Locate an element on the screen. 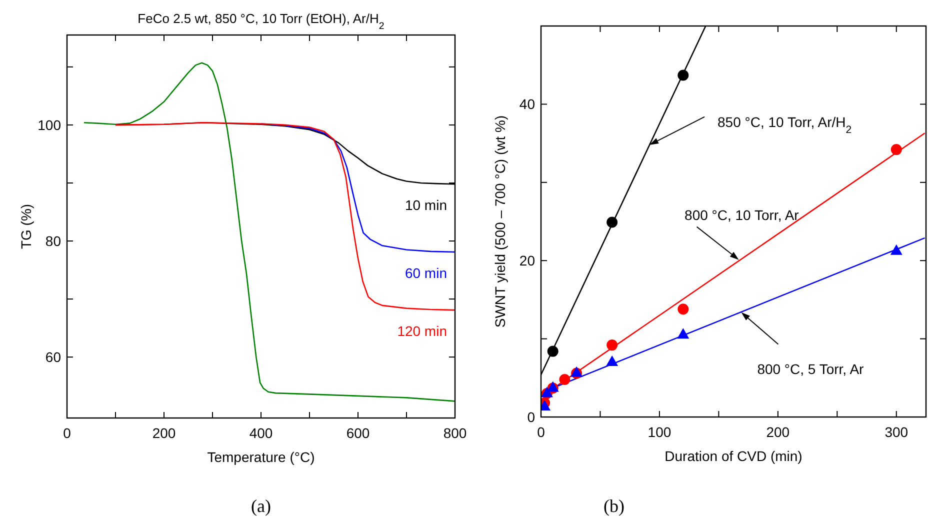  text: (b) is located at coordinates (614, 506).